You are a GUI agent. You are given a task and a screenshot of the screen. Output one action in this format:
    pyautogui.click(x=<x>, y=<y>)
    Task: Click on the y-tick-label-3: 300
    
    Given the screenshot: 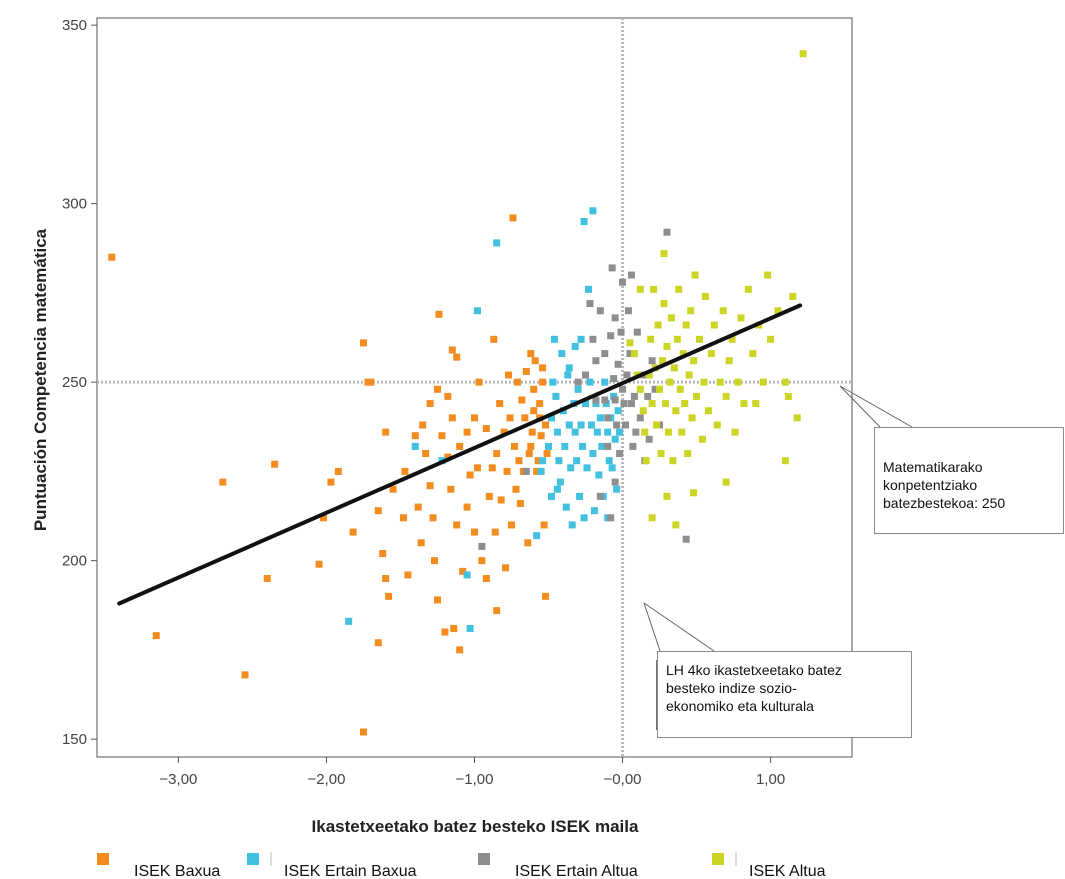 What is the action you would take?
    pyautogui.click(x=74, y=204)
    